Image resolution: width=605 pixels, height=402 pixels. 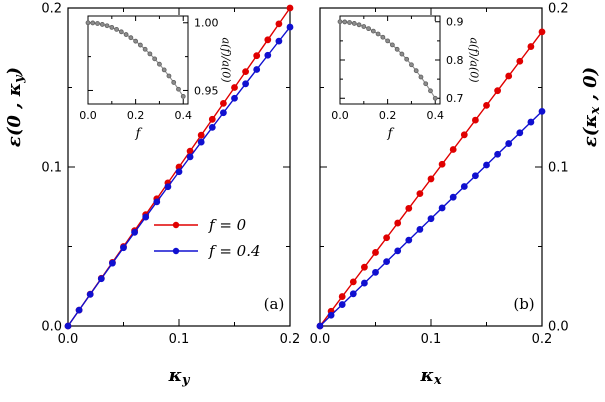 What do you see at coordinates (14, 71) in the screenshot?
I see `ylabel-a-post: )` at bounding box center [14, 71].